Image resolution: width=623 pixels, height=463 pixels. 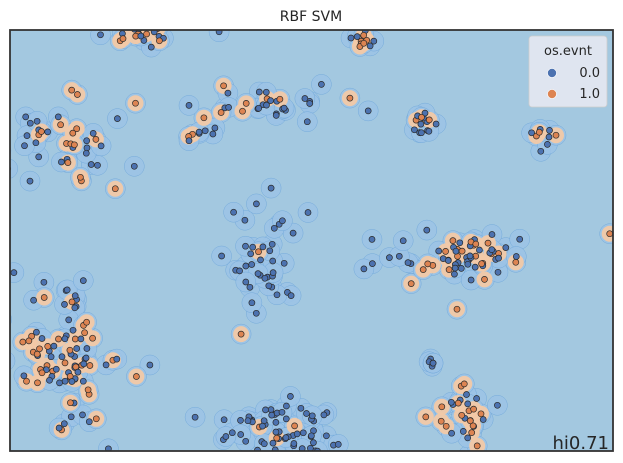 I want to click on legend-title: os.evnt, so click(x=568, y=51).